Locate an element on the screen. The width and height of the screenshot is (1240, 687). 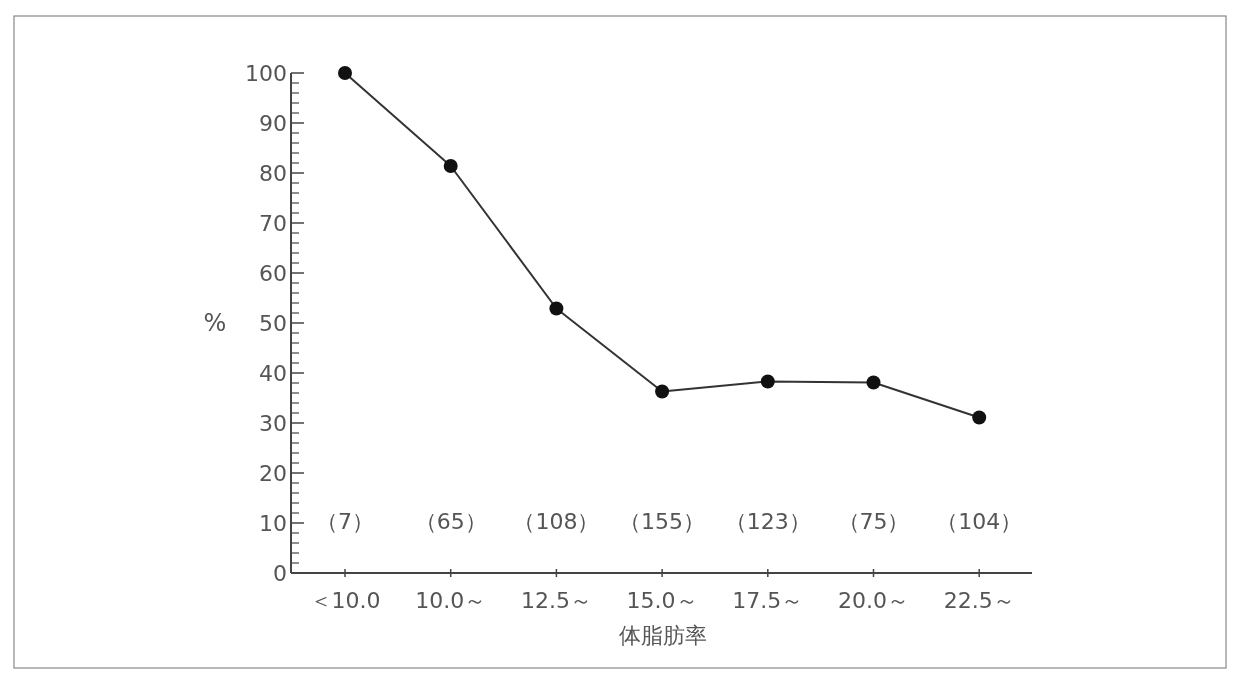
annotation: （155） is located at coordinates (662, 521).